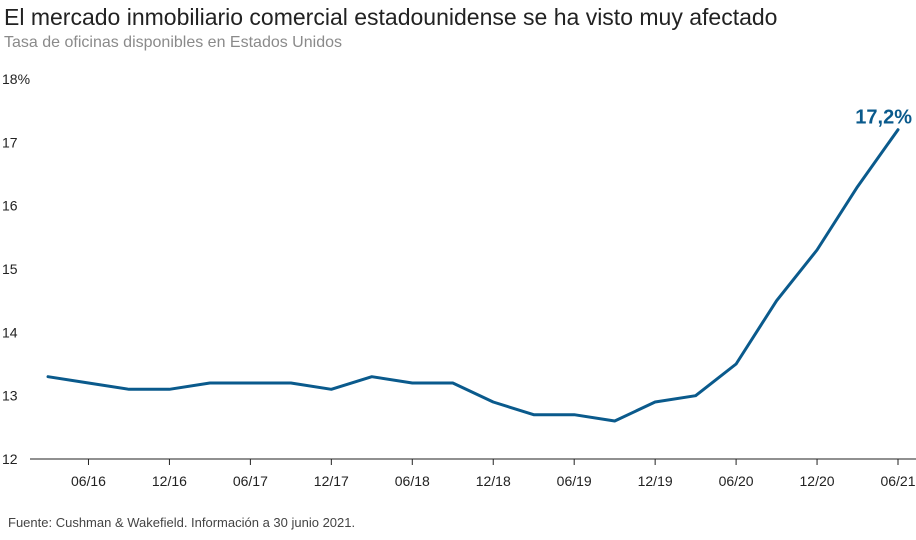  I want to click on y-tick-label: 13, so click(10, 396).